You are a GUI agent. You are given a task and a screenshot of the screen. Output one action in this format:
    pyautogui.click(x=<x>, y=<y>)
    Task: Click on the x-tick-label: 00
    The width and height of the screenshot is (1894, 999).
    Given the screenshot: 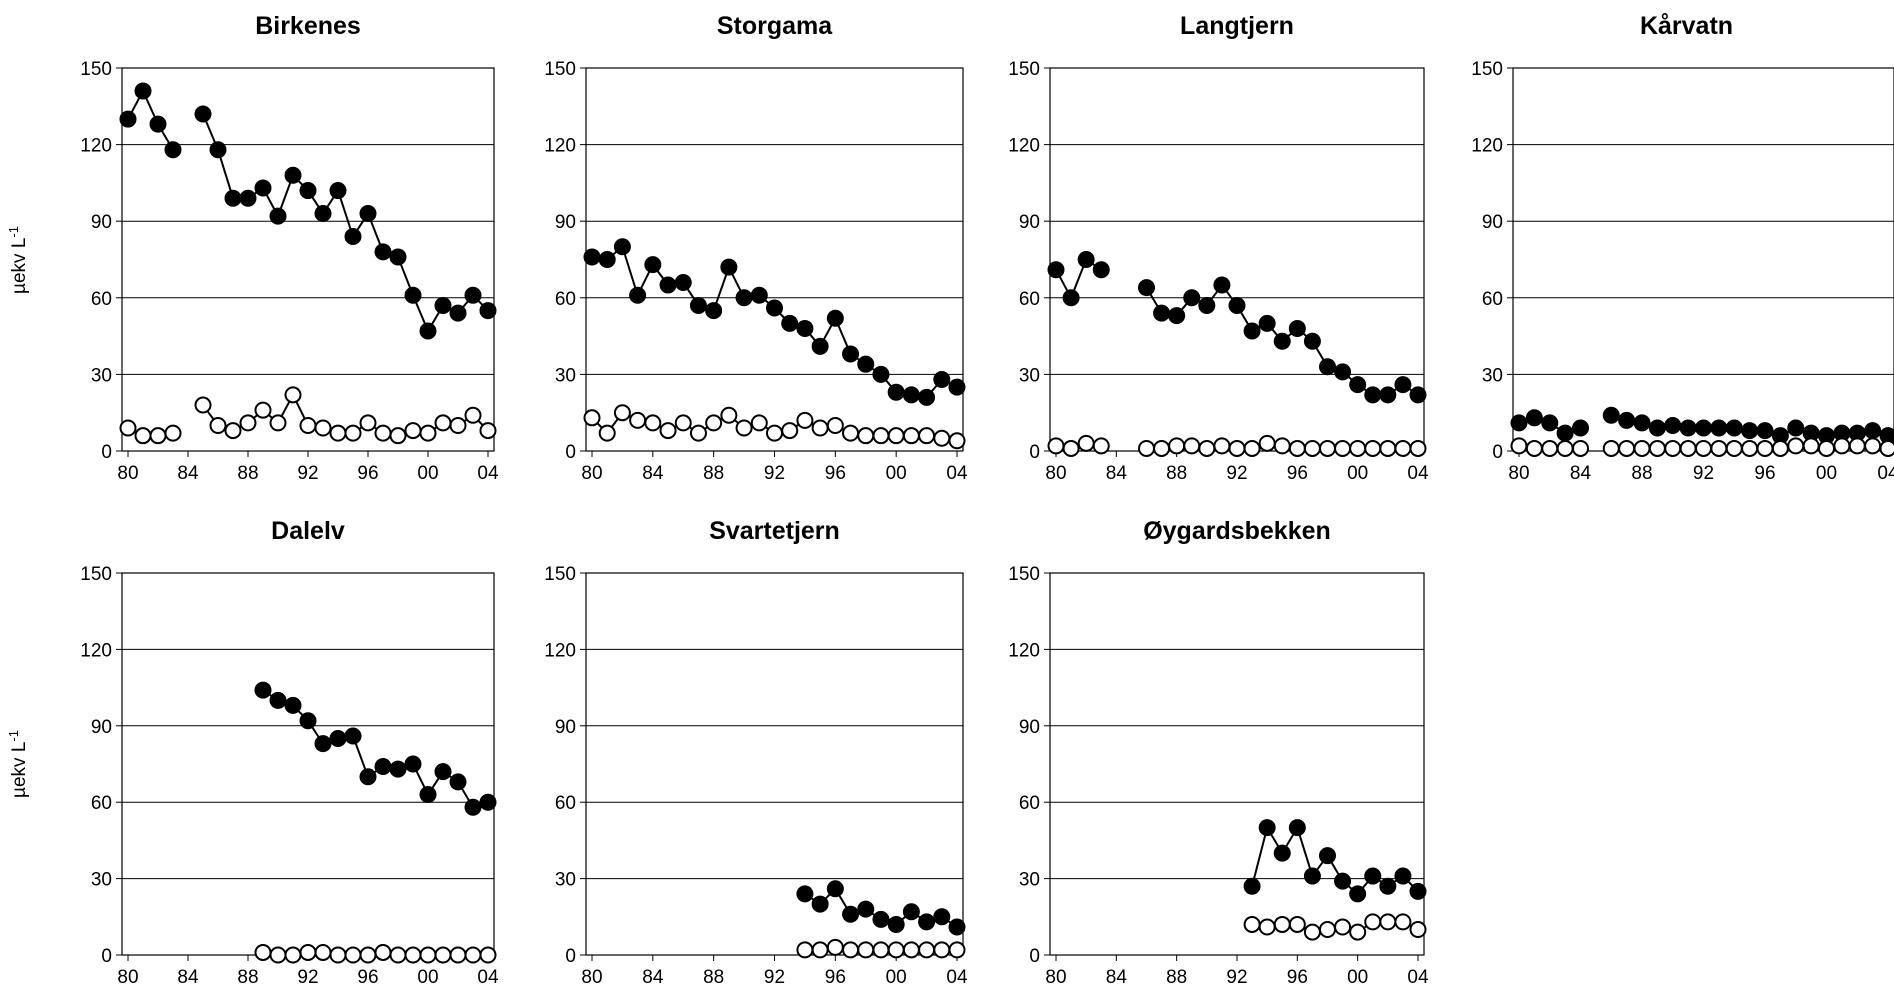 What is the action you would take?
    pyautogui.click(x=1357, y=977)
    